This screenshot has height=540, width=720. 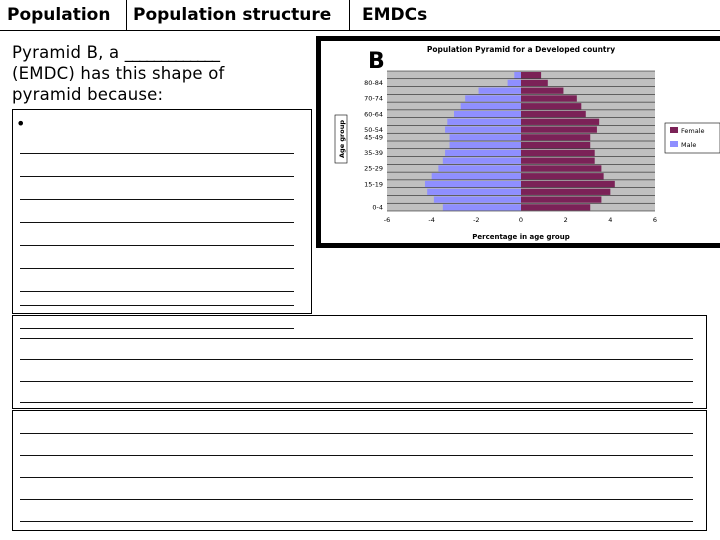 I want to click on header-bar: Population Population structure EMDCs, so click(x=360, y=15).